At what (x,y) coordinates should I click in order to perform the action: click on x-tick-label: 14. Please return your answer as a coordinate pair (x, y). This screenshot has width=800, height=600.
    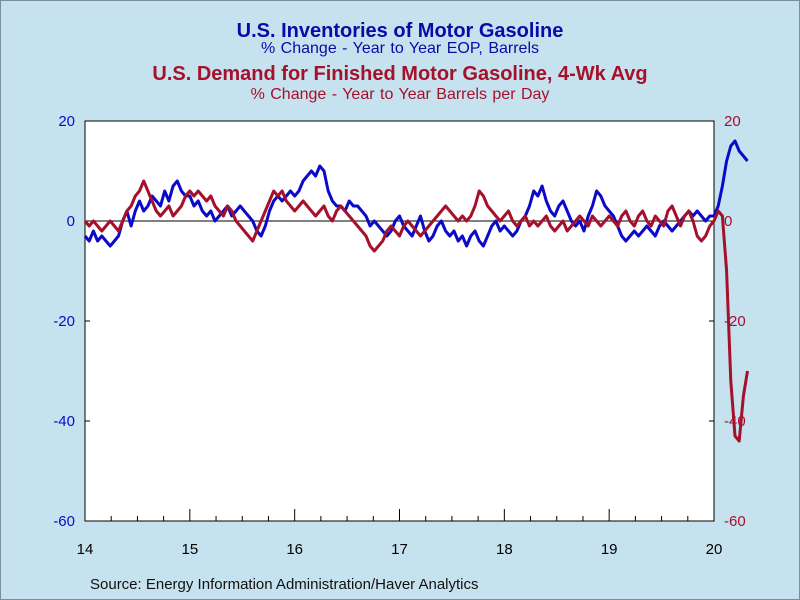
    Looking at the image, I should click on (85, 549).